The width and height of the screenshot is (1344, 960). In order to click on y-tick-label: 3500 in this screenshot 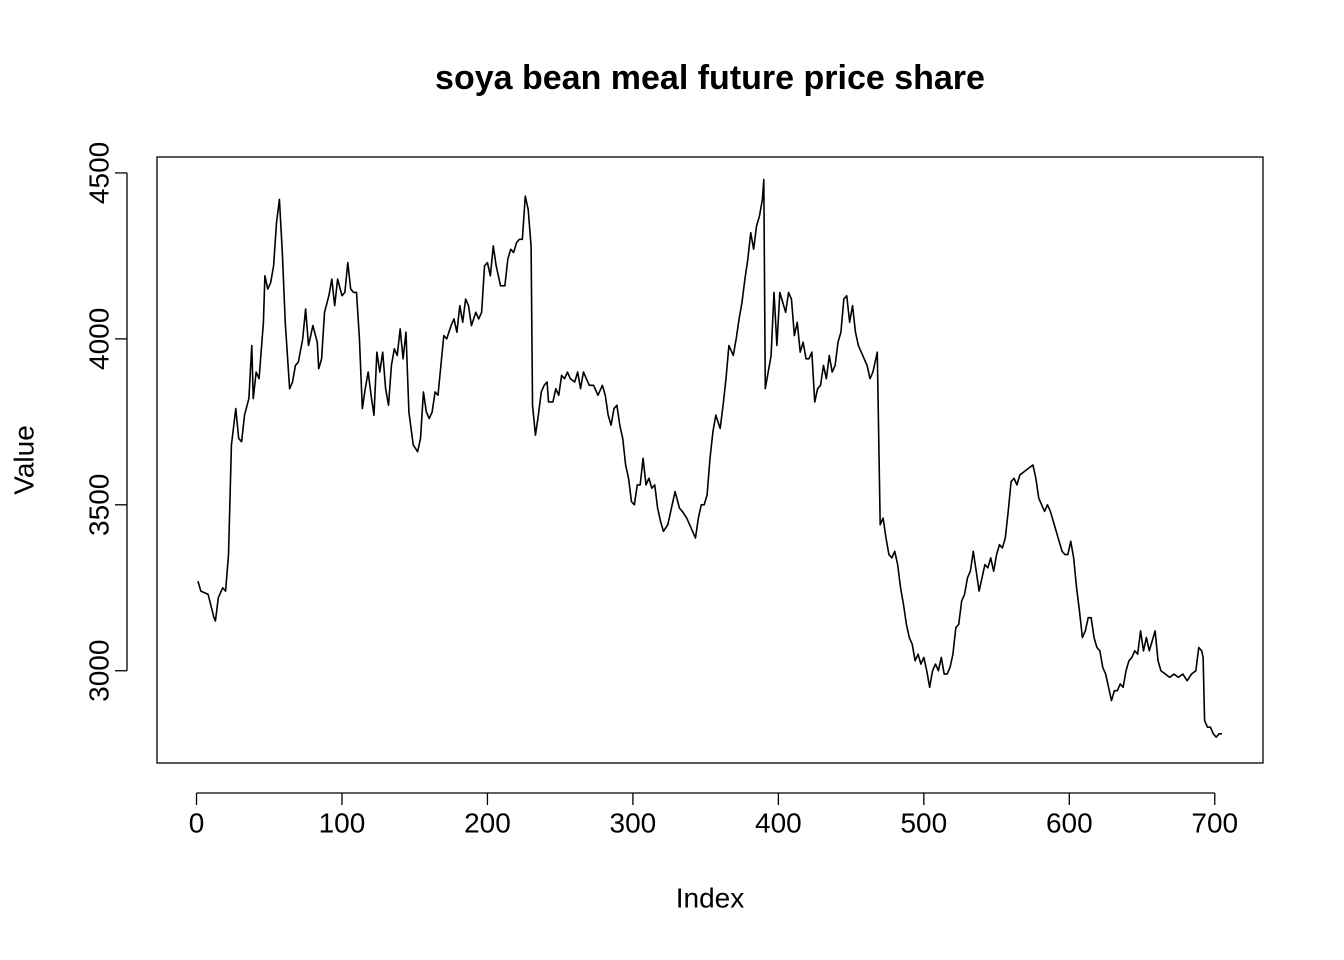, I will do `click(98, 505)`.